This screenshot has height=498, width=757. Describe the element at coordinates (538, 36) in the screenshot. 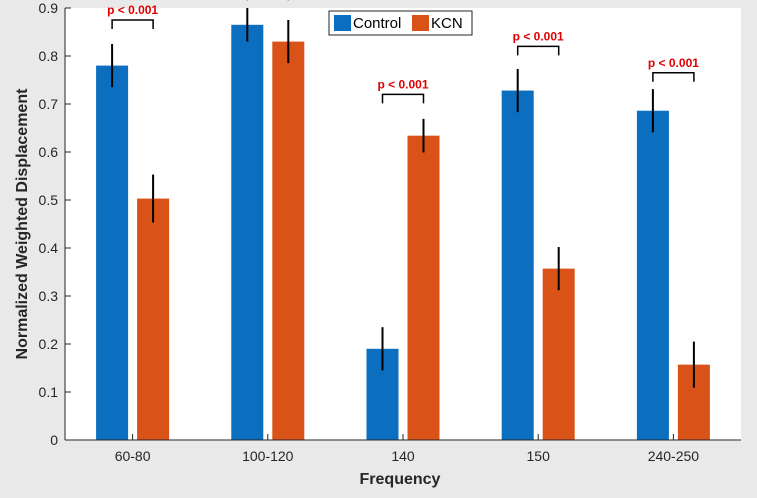

I see `p-value-label-3: p < 0.001` at that location.